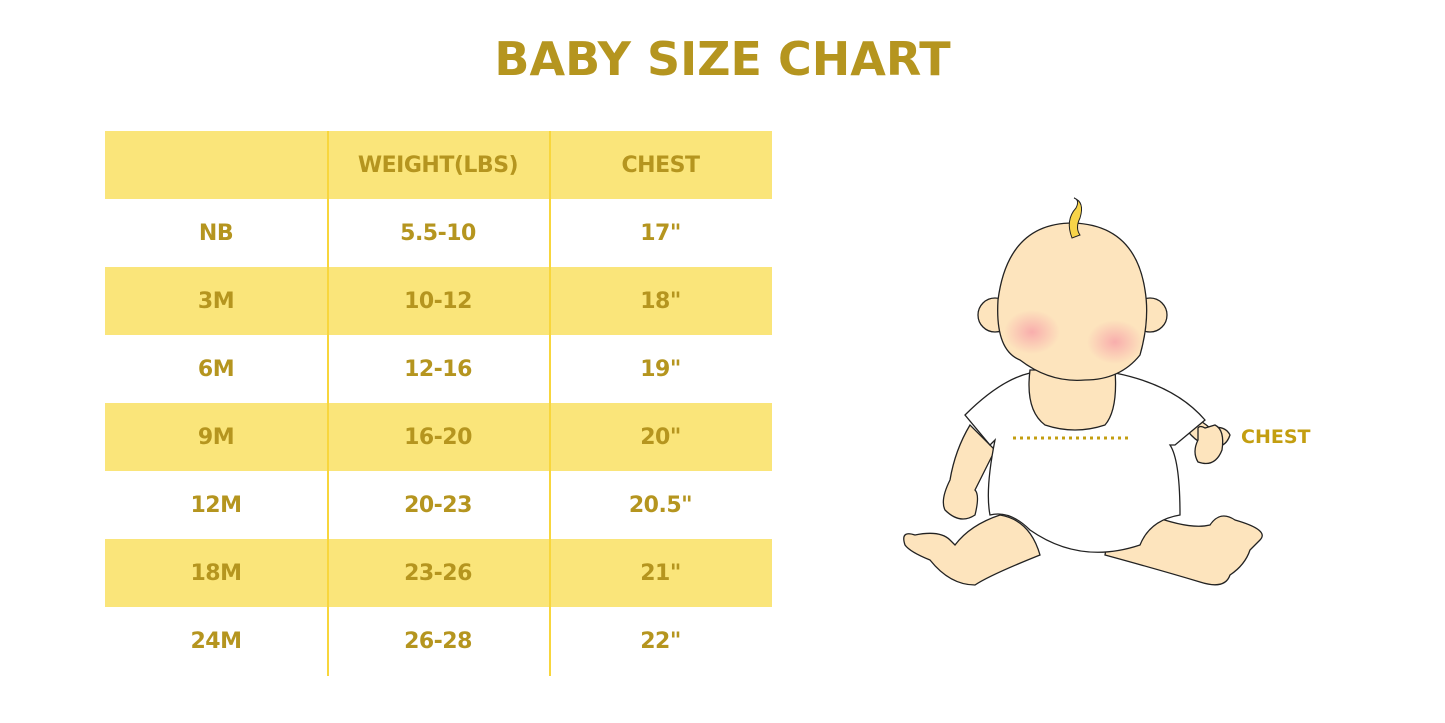 Image resolution: width=1445 pixels, height=723 pixels. I want to click on weight-cell: 10-12, so click(438, 301).